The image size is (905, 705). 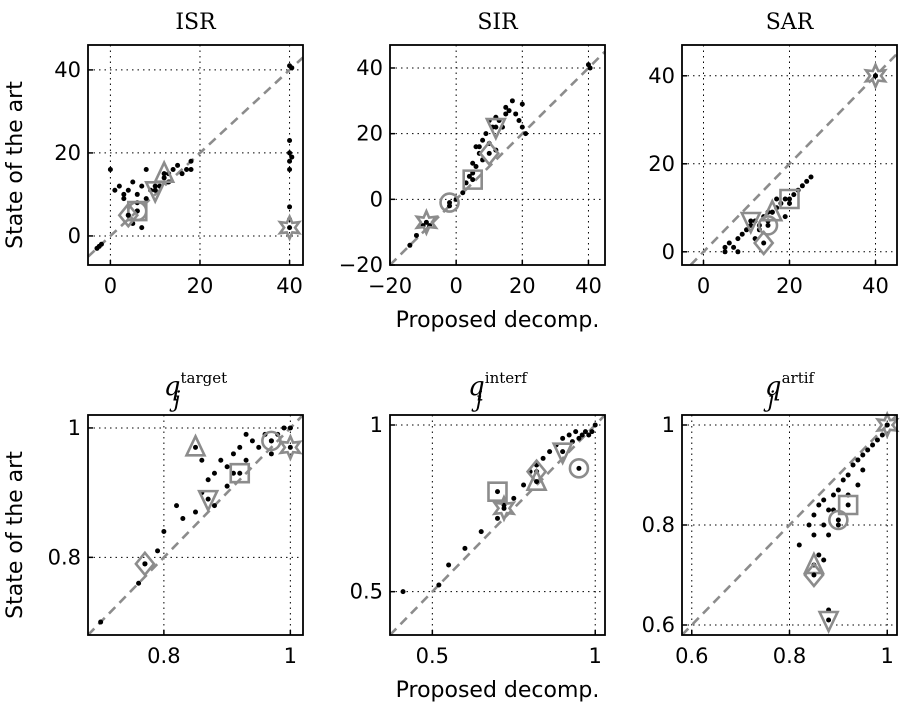 I want to click on x-axis-label: Proposed decomp., so click(x=498, y=320).